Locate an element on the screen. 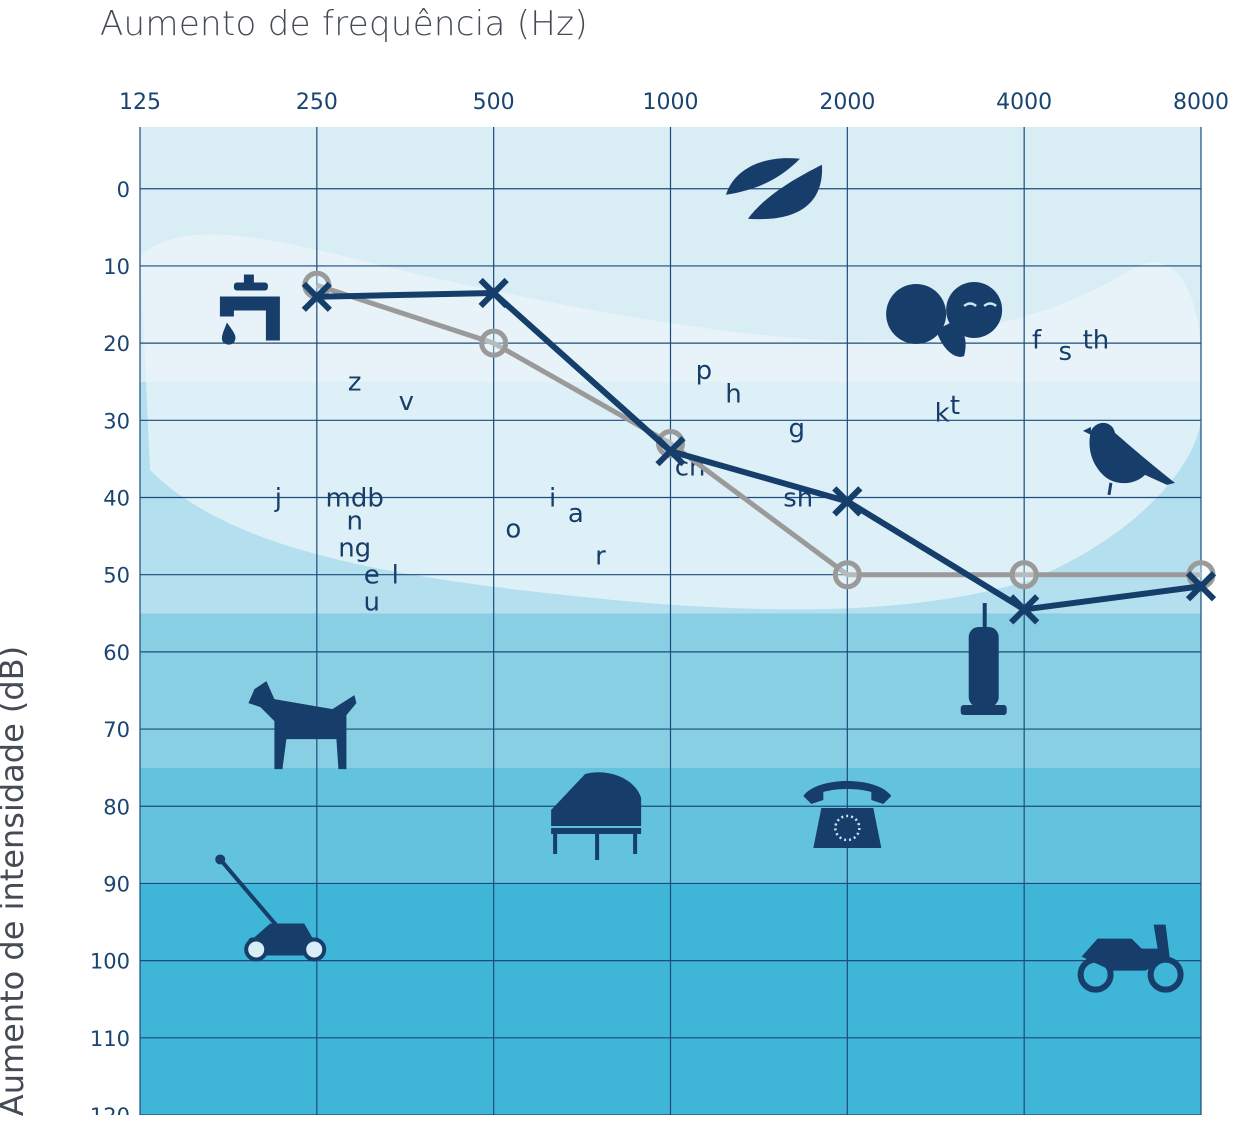 The width and height of the screenshot is (1247, 1141). whispering-faces-icon is located at coordinates (944, 319).